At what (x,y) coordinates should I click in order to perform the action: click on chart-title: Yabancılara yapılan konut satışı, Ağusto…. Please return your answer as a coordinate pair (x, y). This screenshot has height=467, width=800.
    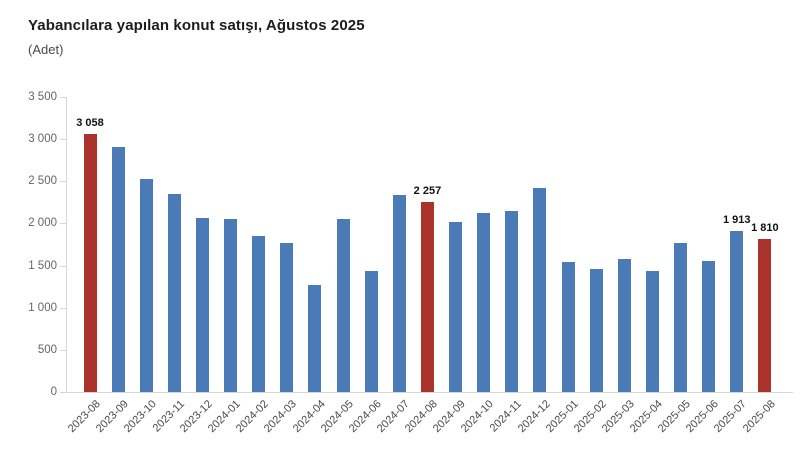
    Looking at the image, I should click on (196, 25).